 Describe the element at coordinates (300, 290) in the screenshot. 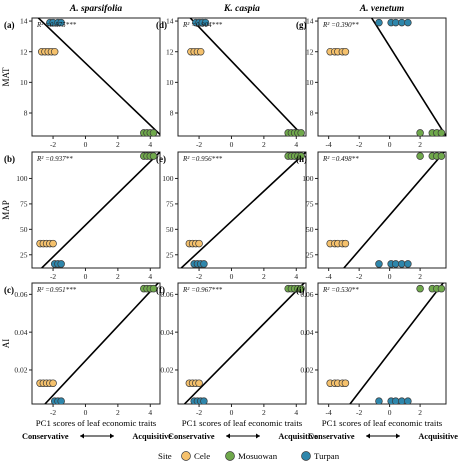

I see `panel-letter: (i)` at that location.